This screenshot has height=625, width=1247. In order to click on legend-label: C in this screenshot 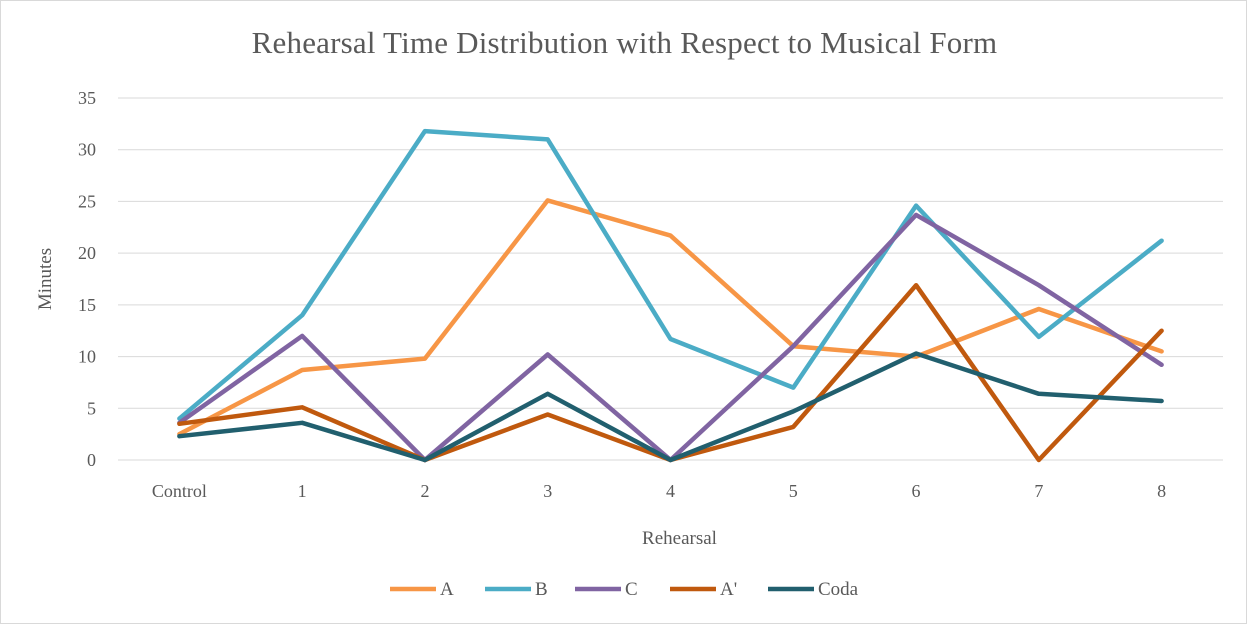, I will do `click(631, 589)`.